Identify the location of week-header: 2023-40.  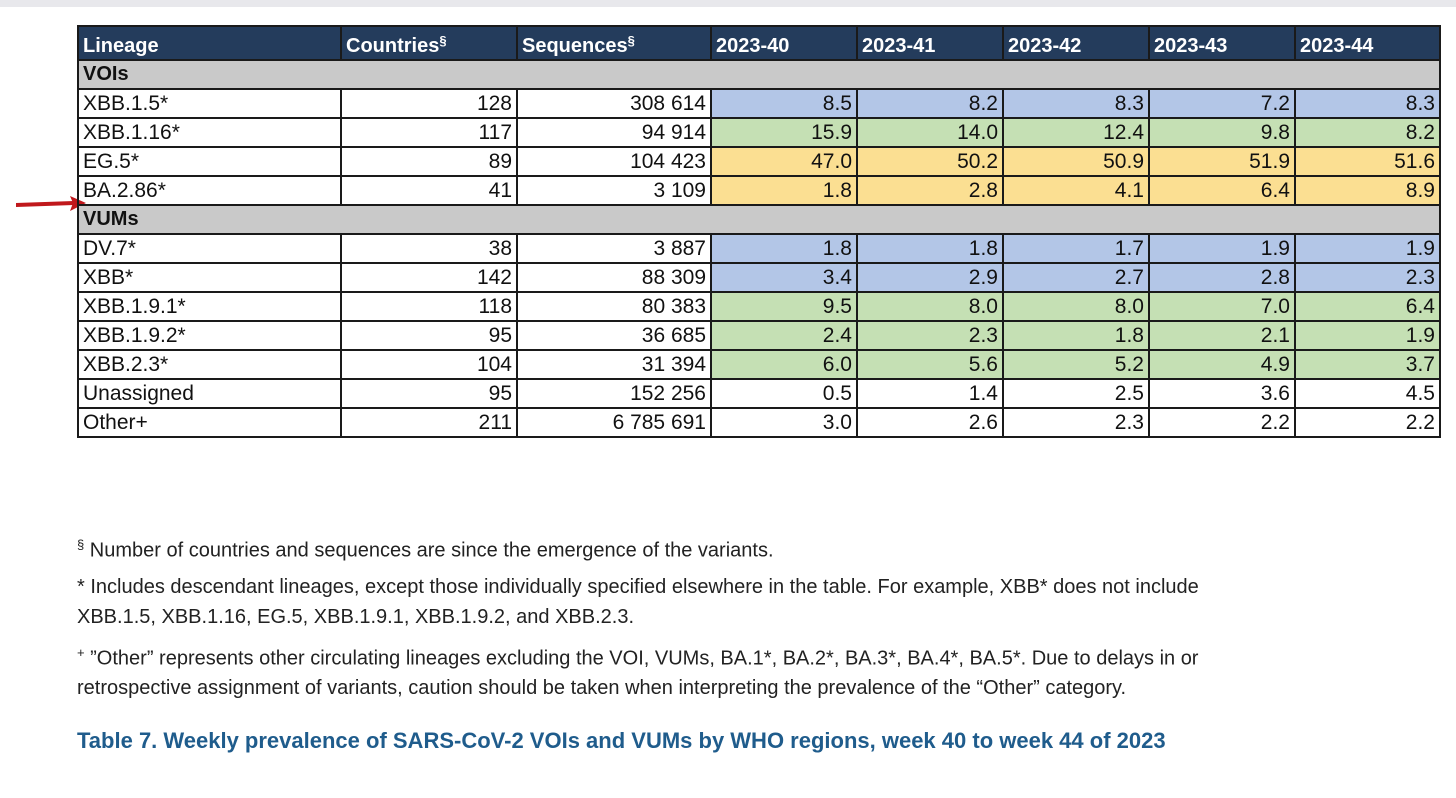
(784, 43).